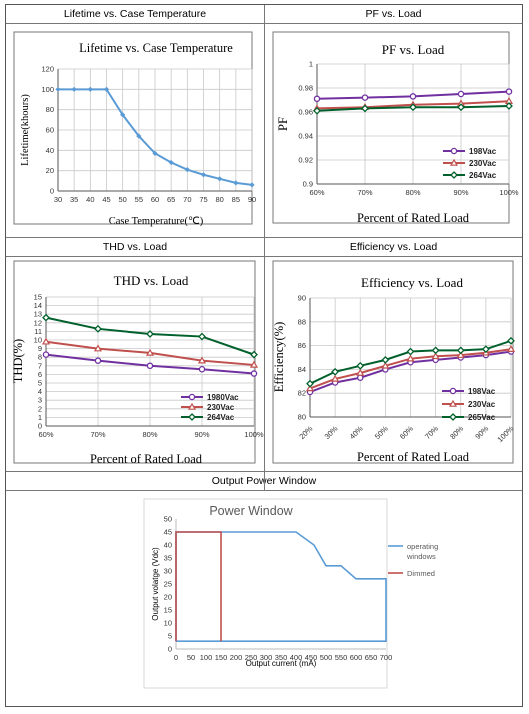  Describe the element at coordinates (311, 657) in the screenshot. I see `x-tick-label: 450` at that location.